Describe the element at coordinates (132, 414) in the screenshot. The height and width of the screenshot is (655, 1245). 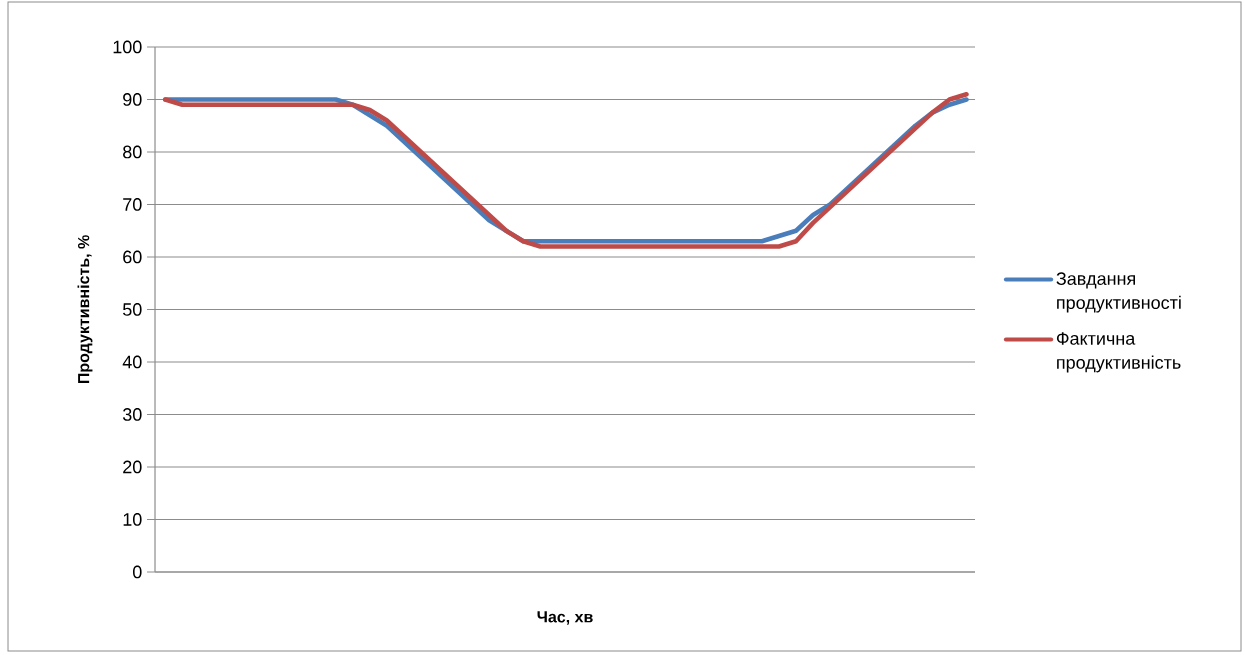
I see `y-tick-label: 30` at that location.